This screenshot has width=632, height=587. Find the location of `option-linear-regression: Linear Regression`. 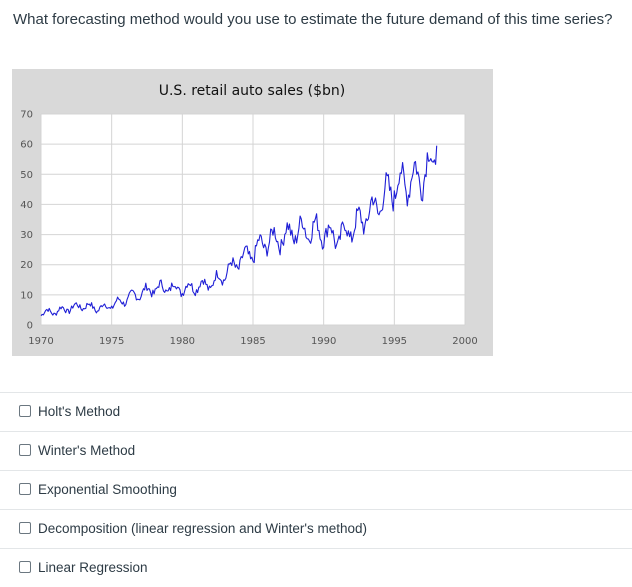

option-linear-regression: Linear Regression is located at coordinates (316, 567).